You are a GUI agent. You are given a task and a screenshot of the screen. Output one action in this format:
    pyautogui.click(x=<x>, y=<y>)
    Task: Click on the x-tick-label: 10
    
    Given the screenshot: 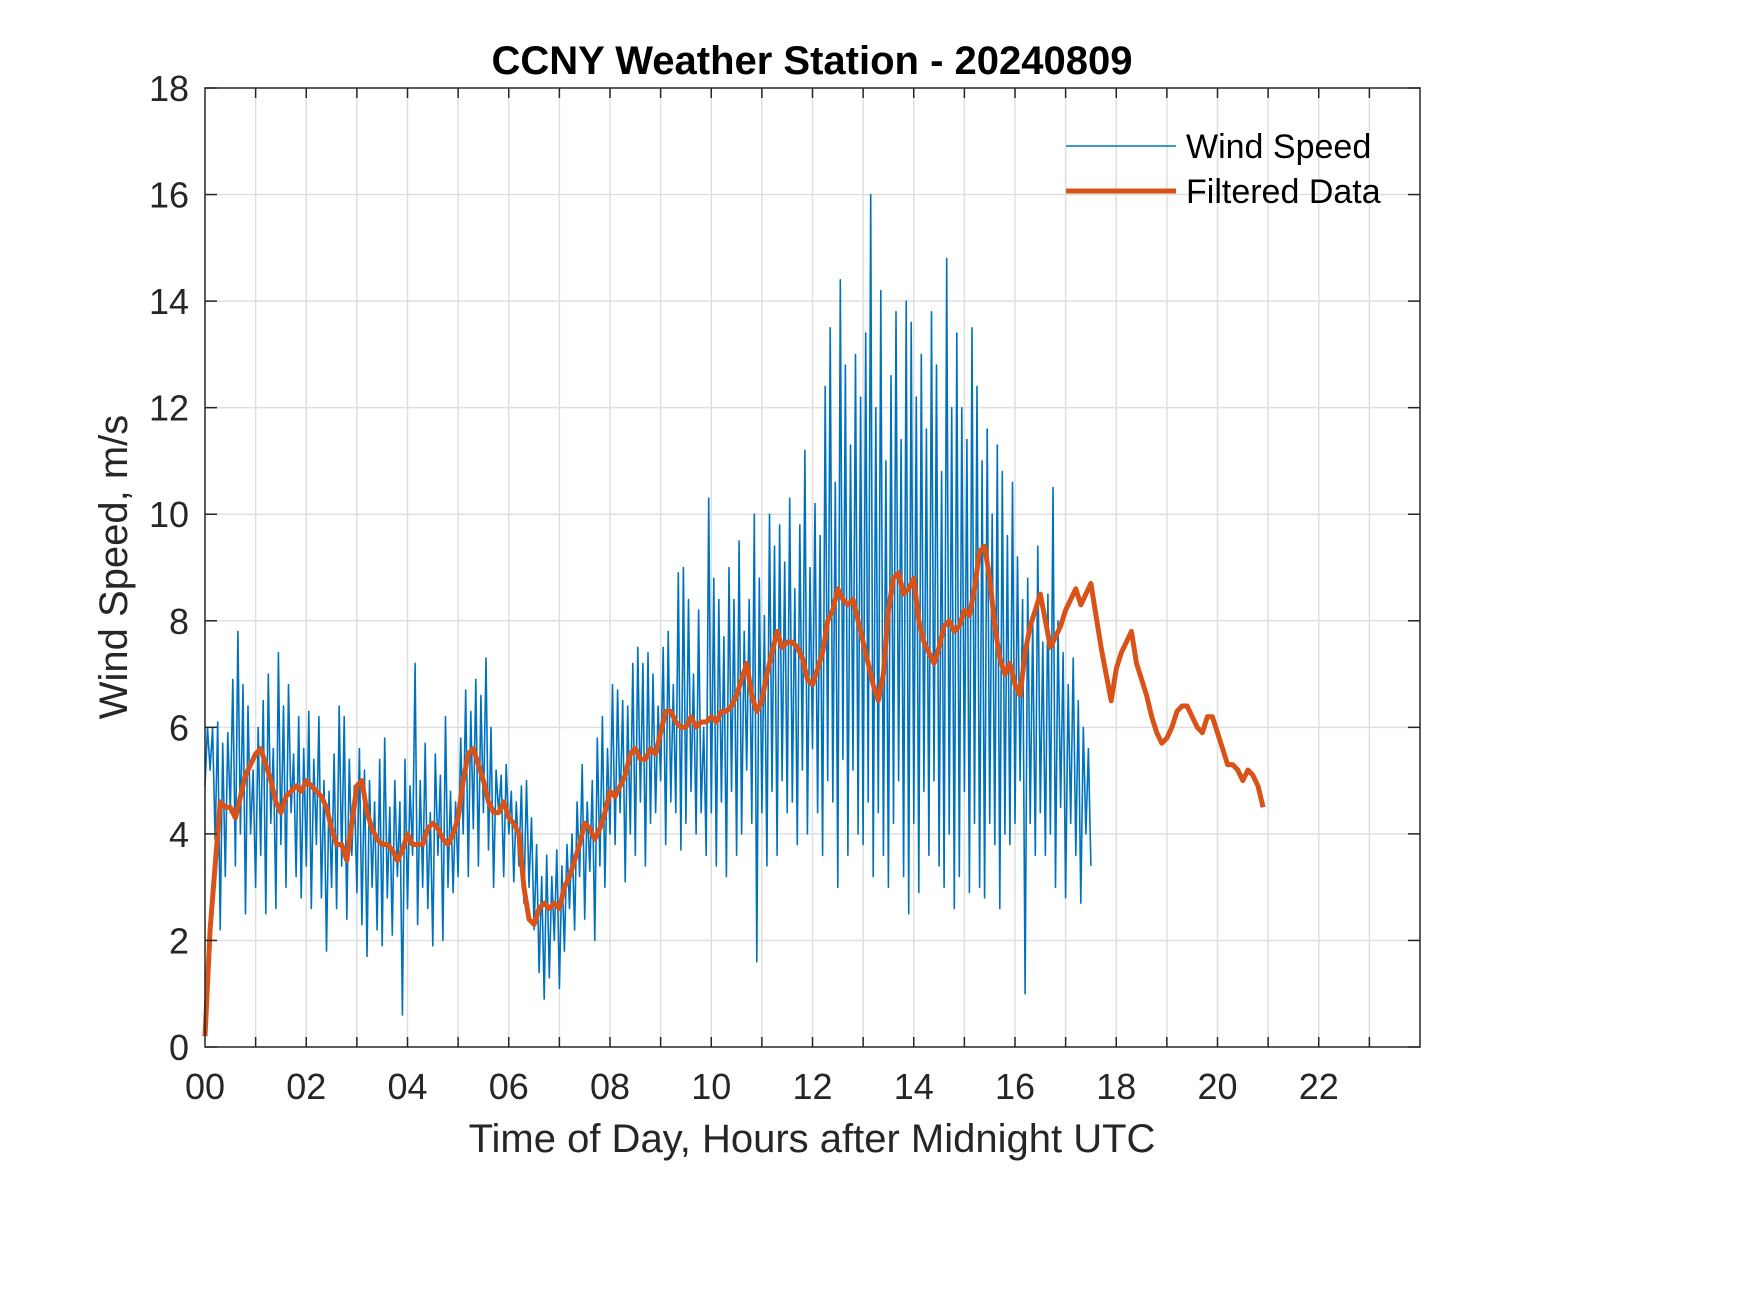 What is the action you would take?
    pyautogui.click(x=711, y=1086)
    